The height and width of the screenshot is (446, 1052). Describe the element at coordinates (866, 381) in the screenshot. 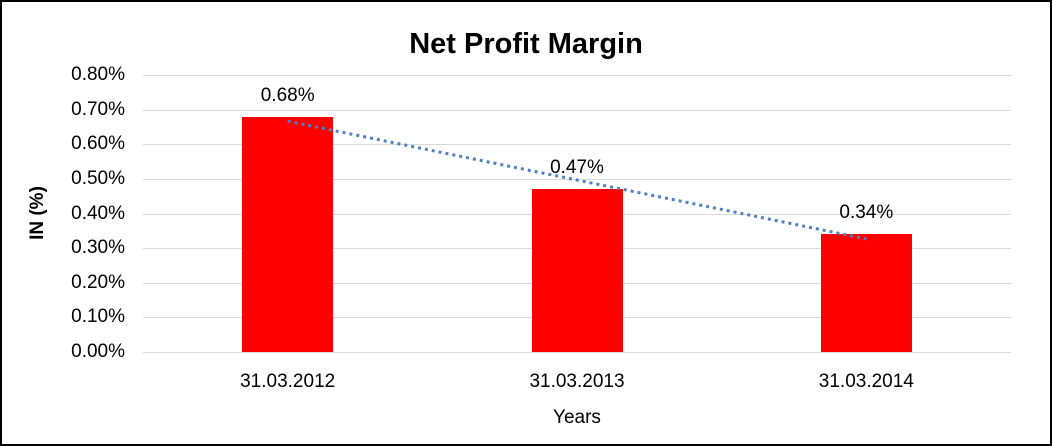

I see `x-tick-label: 31.03.2014` at that location.